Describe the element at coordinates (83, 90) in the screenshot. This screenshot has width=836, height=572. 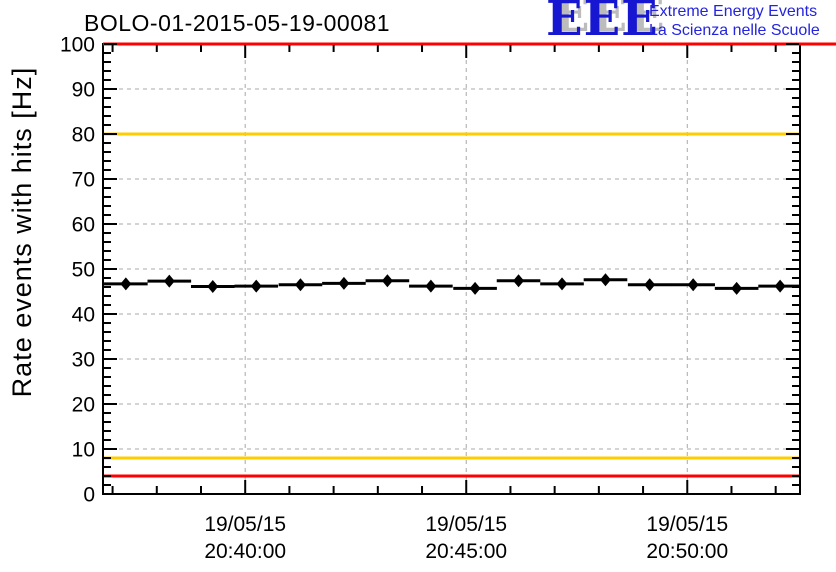
I see `y-tick-label: 90` at that location.